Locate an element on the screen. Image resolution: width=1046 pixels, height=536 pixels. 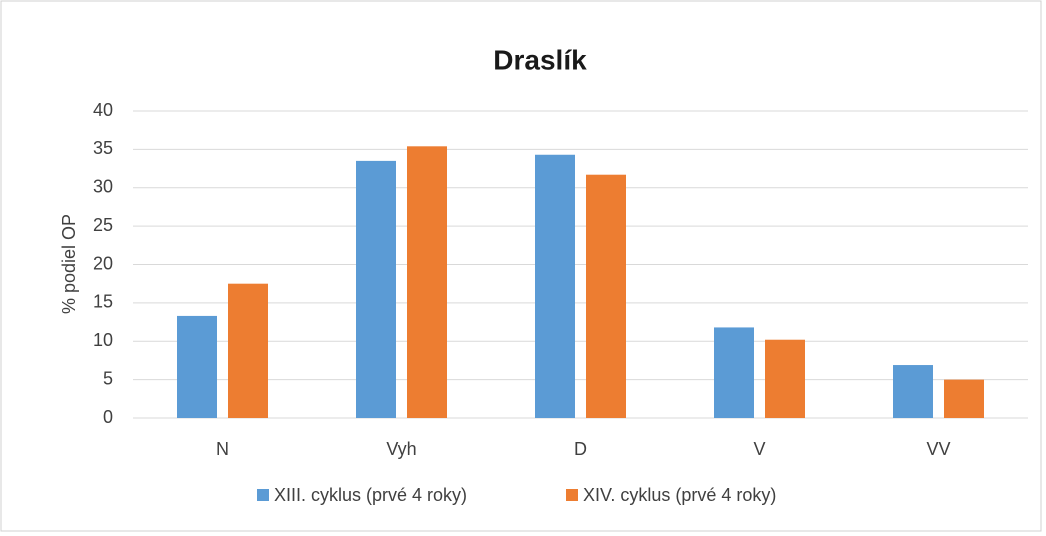
x-tick-label: D is located at coordinates (580, 449).